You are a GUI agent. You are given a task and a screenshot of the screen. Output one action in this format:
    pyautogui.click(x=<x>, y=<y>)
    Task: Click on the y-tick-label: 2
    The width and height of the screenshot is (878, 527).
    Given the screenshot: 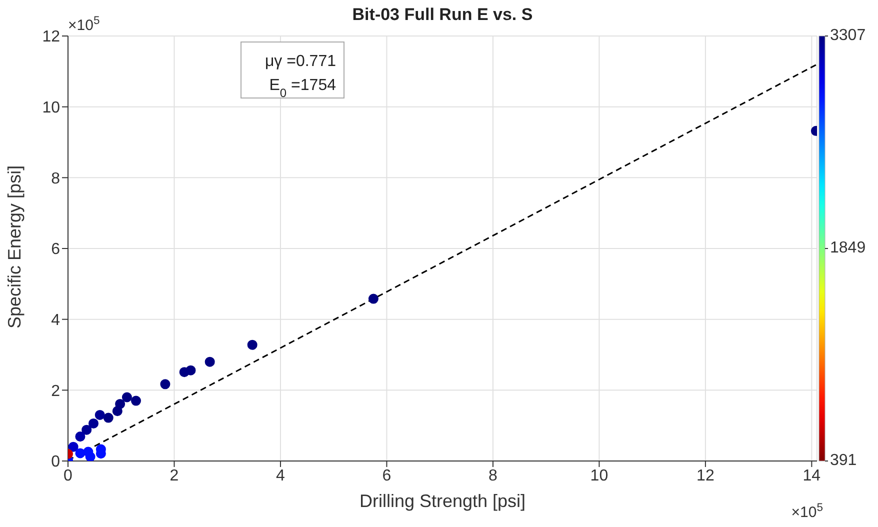 What is the action you would take?
    pyautogui.click(x=55, y=391)
    